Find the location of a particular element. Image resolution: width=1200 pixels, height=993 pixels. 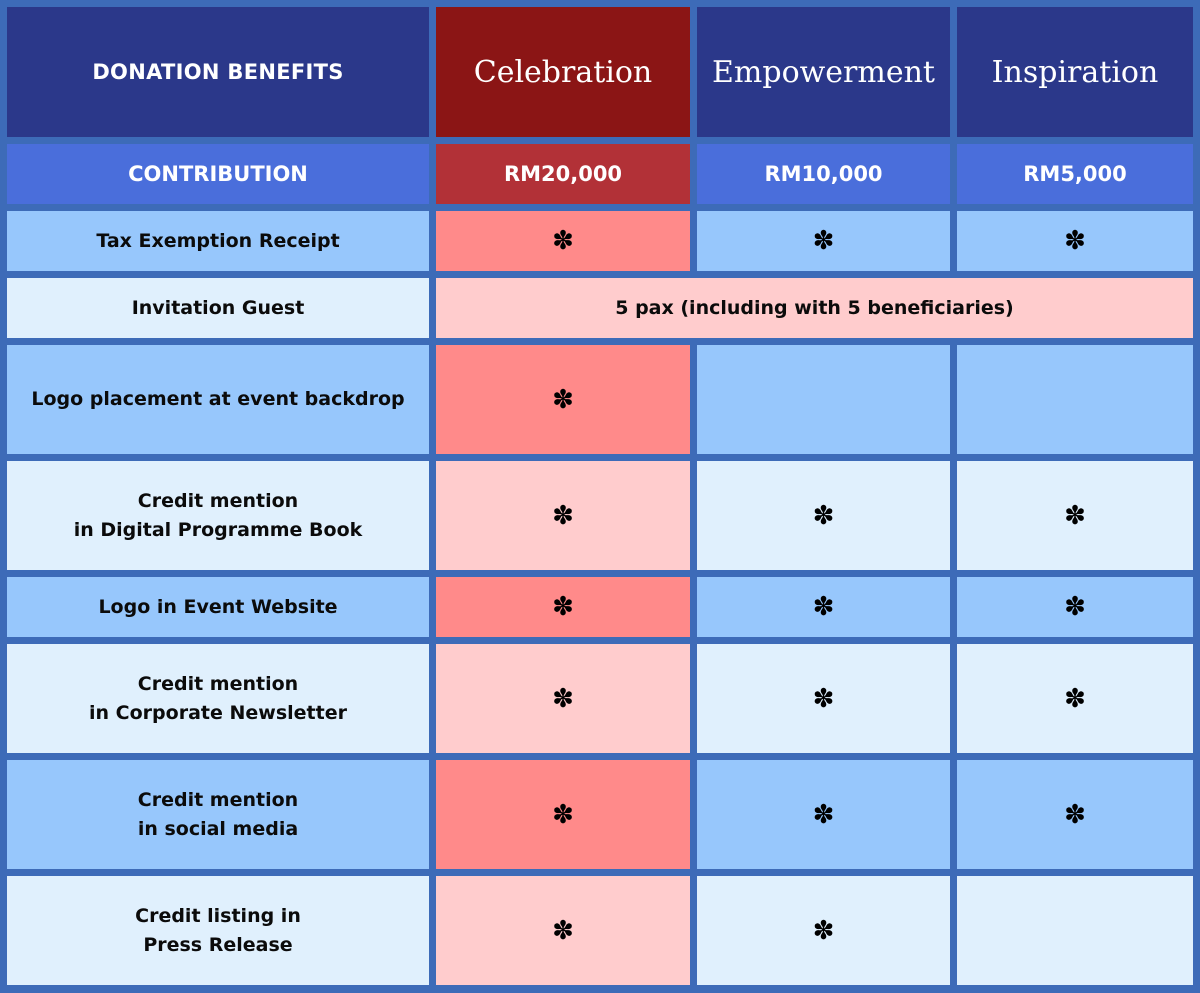

contribution-amount-empowerment: RM10,000 is located at coordinates (823, 174).